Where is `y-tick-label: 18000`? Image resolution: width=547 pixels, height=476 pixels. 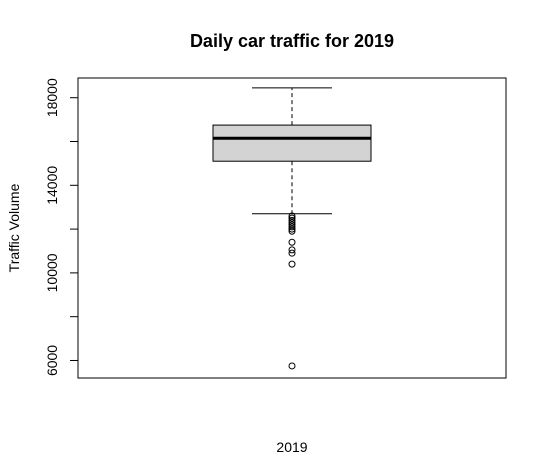 y-tick-label: 18000 is located at coordinates (52, 97).